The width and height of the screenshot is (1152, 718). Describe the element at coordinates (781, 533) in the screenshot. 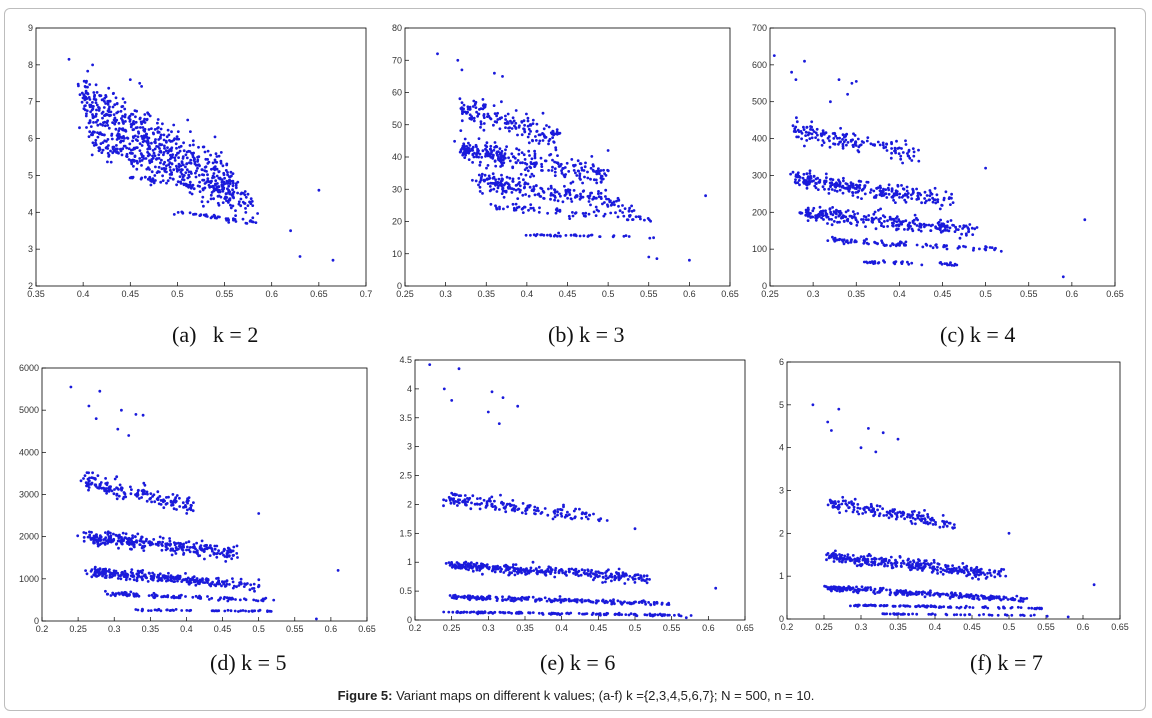

I see `y-tick-label: 2` at that location.